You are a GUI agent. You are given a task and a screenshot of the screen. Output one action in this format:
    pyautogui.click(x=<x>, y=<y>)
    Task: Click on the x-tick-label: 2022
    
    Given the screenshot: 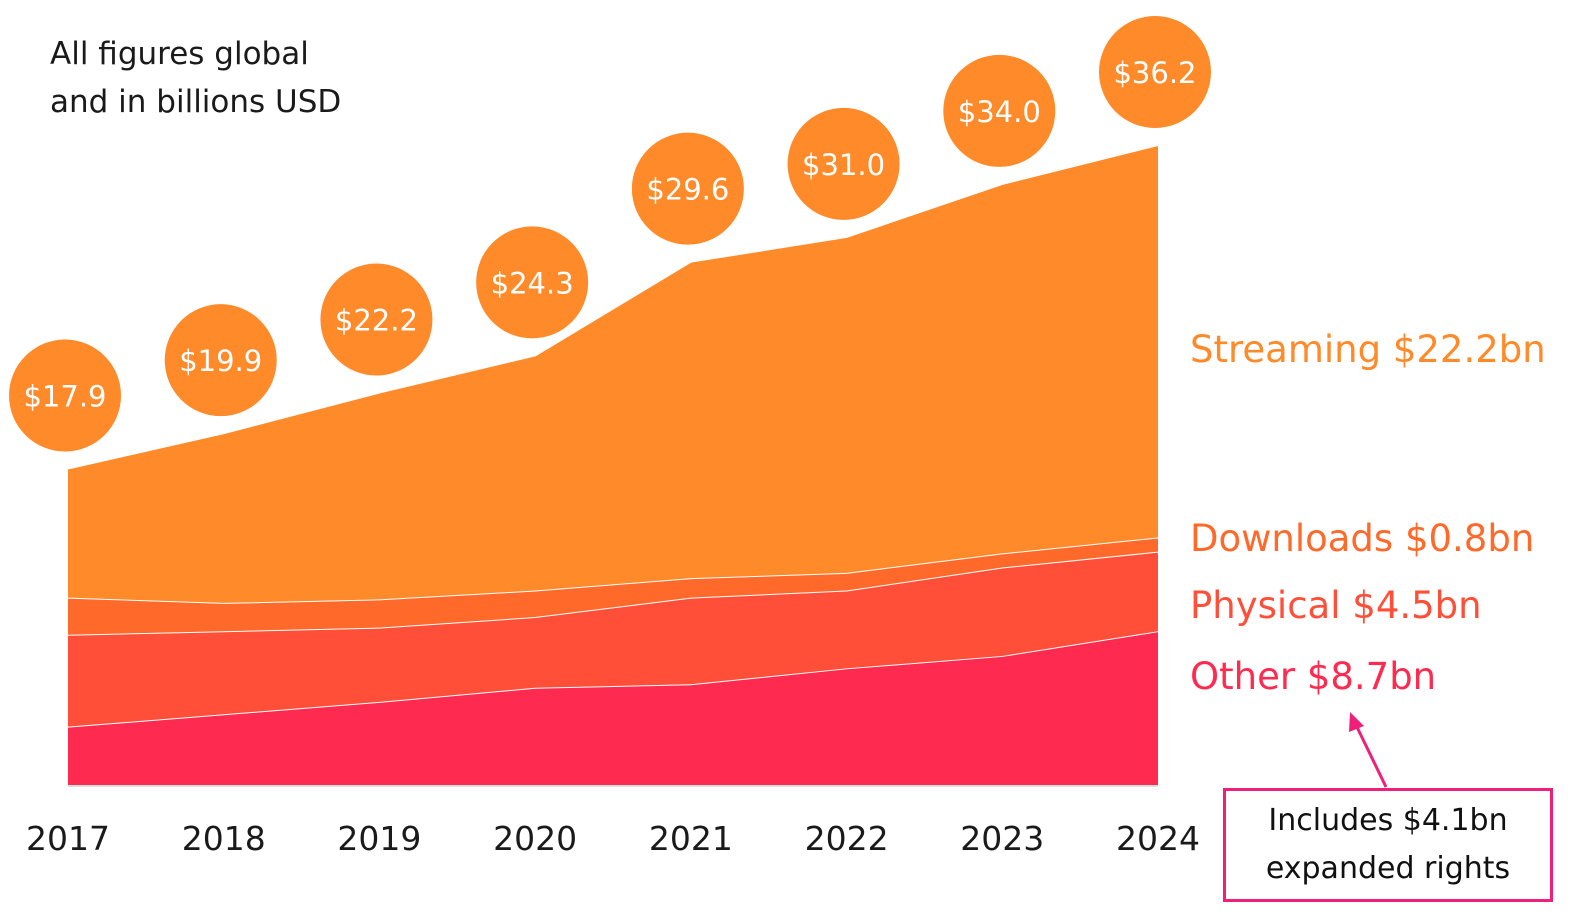 What is the action you would take?
    pyautogui.click(x=847, y=838)
    